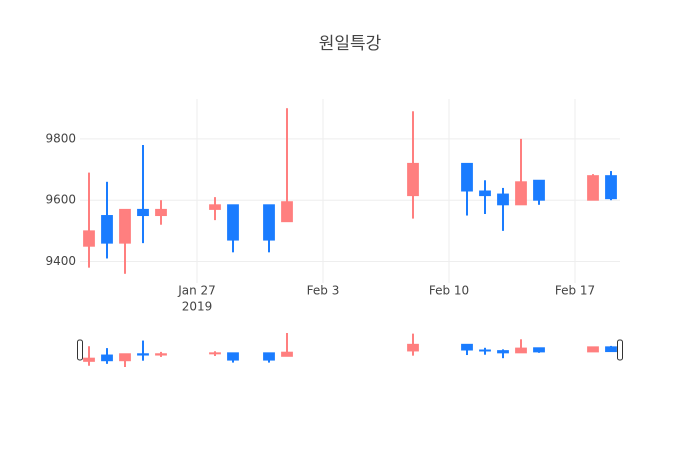 The width and height of the screenshot is (700, 450). I want to click on x-tick-label: Feb 10, so click(449, 291).